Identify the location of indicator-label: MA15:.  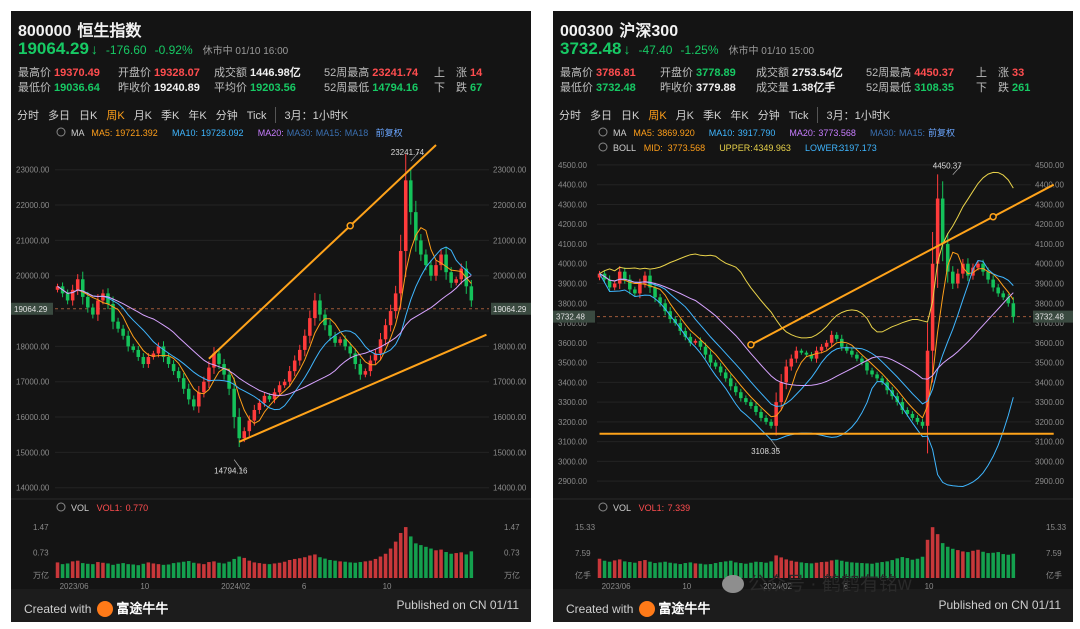
(912, 133).